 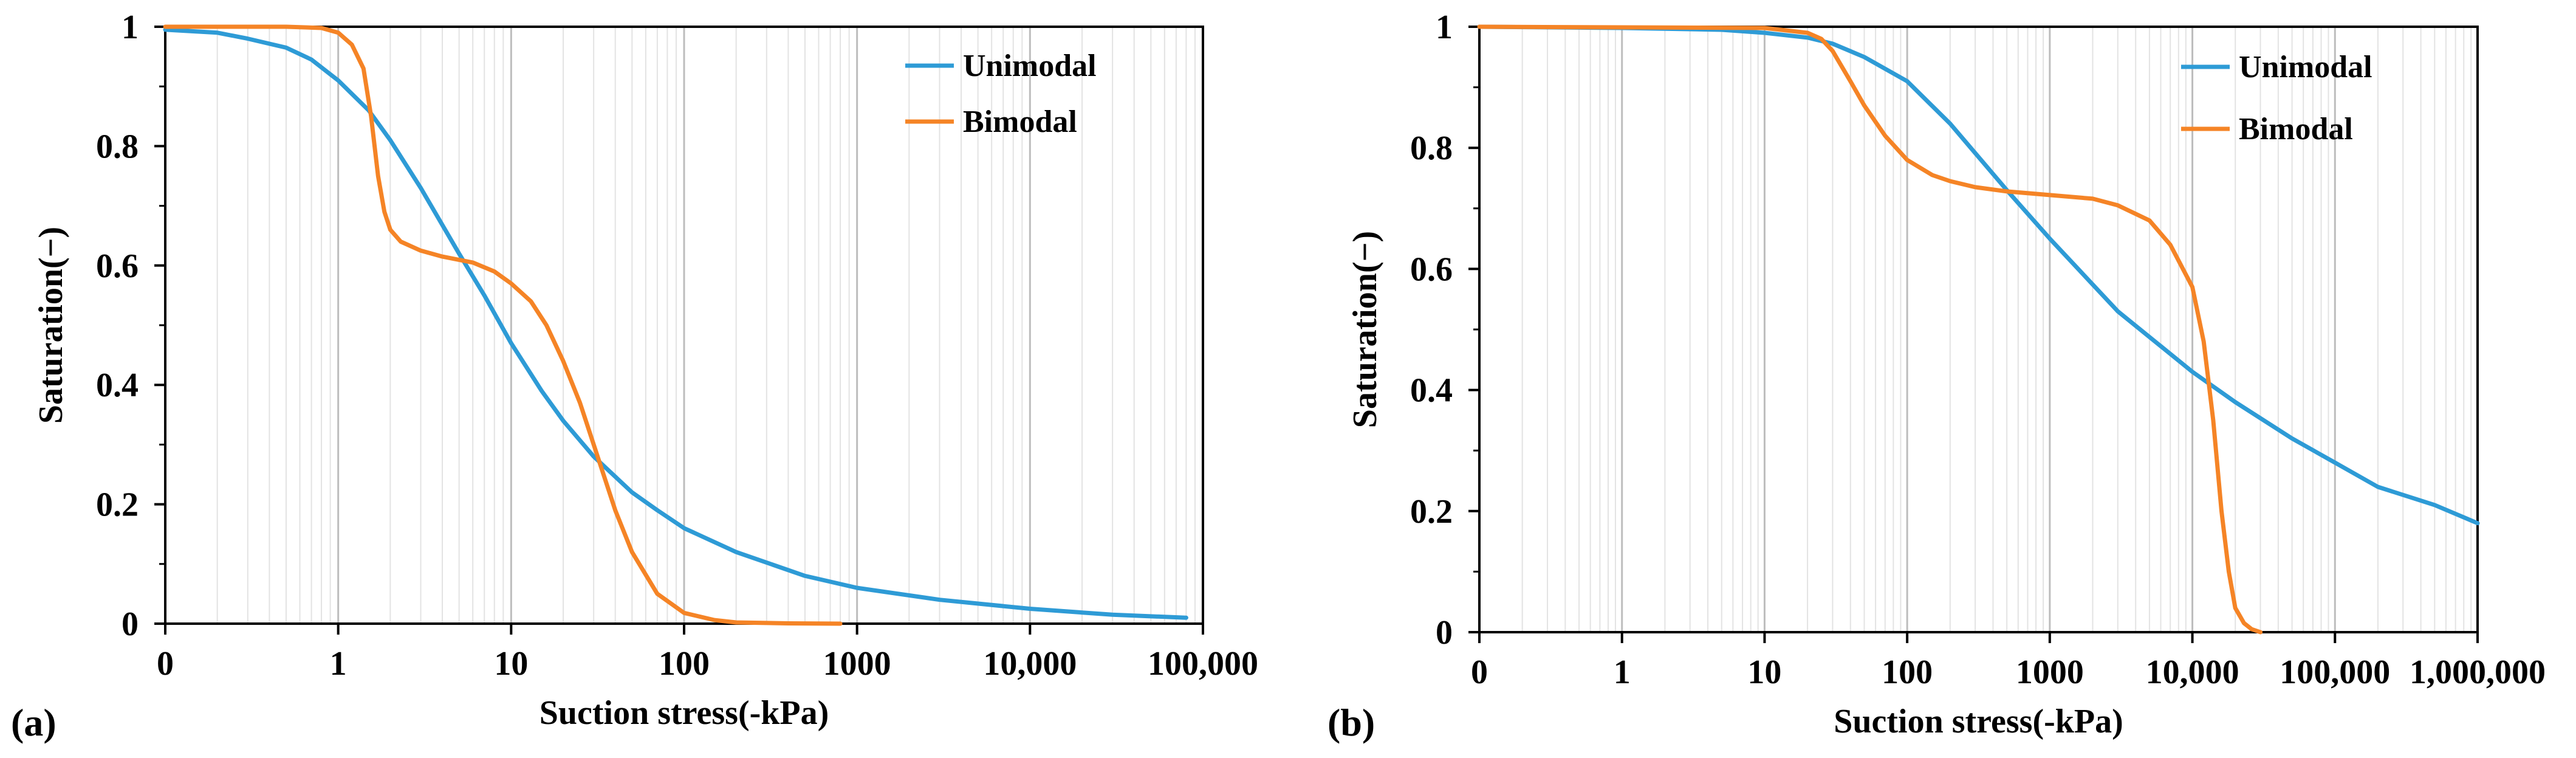 What do you see at coordinates (1020, 122) in the screenshot?
I see `legend-label-bimodal-a: Bimodal` at bounding box center [1020, 122].